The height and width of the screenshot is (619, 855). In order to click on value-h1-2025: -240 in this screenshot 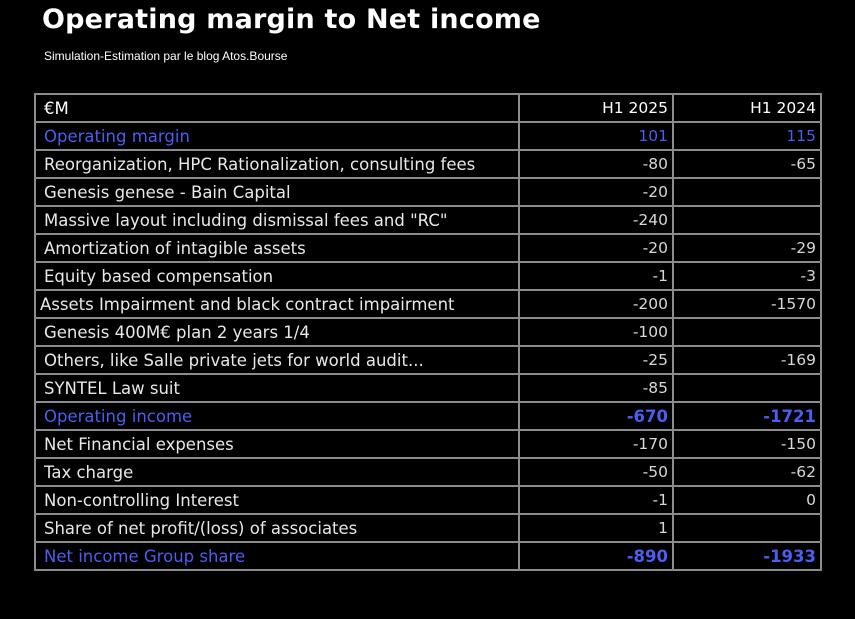, I will do `click(596, 220)`.